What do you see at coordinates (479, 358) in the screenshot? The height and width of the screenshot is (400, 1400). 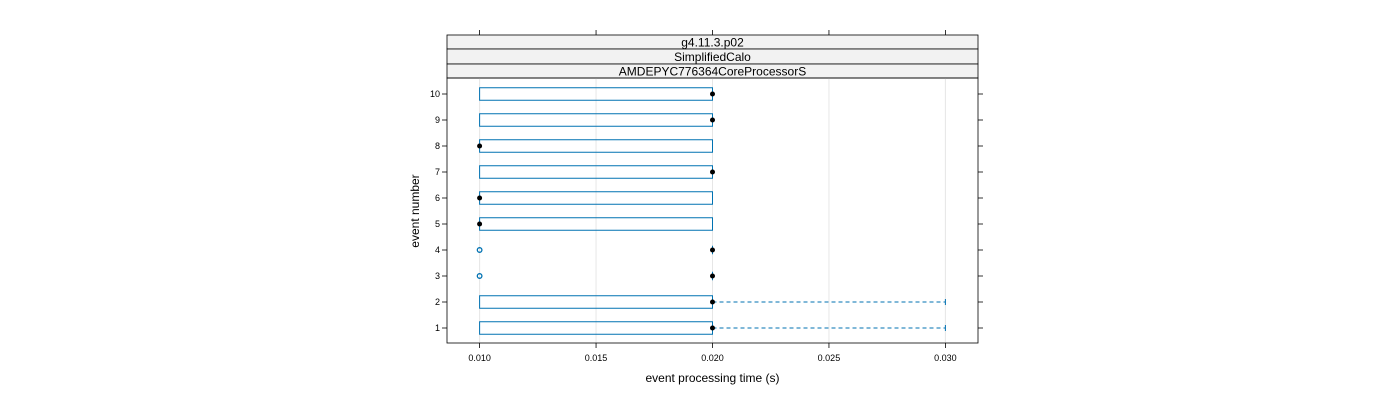 I see `x-tick-label: 0.010` at bounding box center [479, 358].